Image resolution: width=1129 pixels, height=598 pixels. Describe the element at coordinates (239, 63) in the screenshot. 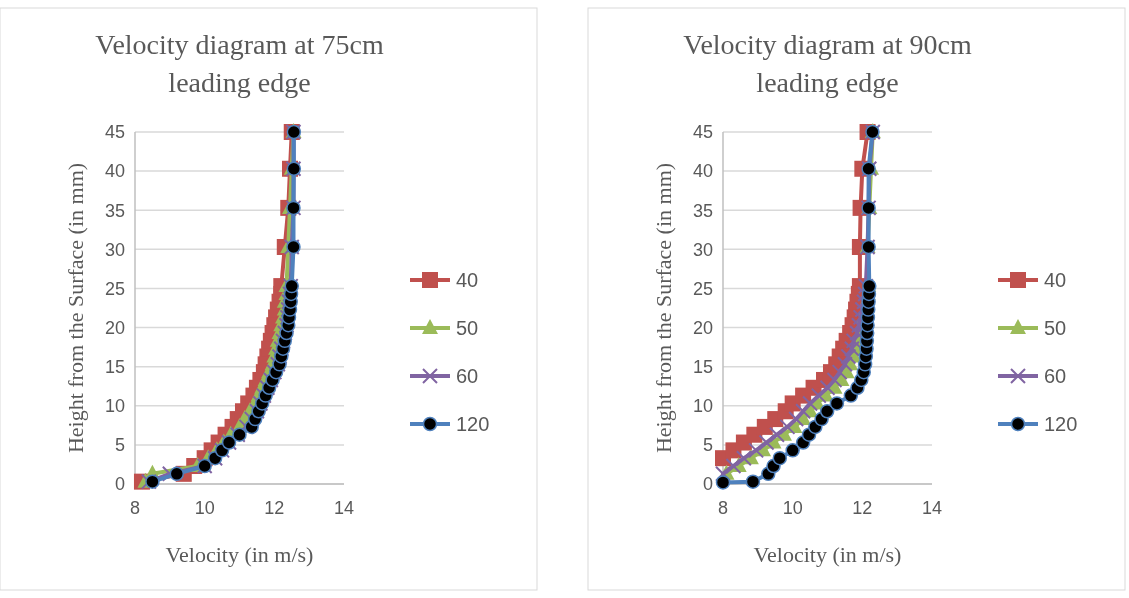

I see `chart-title: Velocity diagram at 75cm leading edge` at that location.